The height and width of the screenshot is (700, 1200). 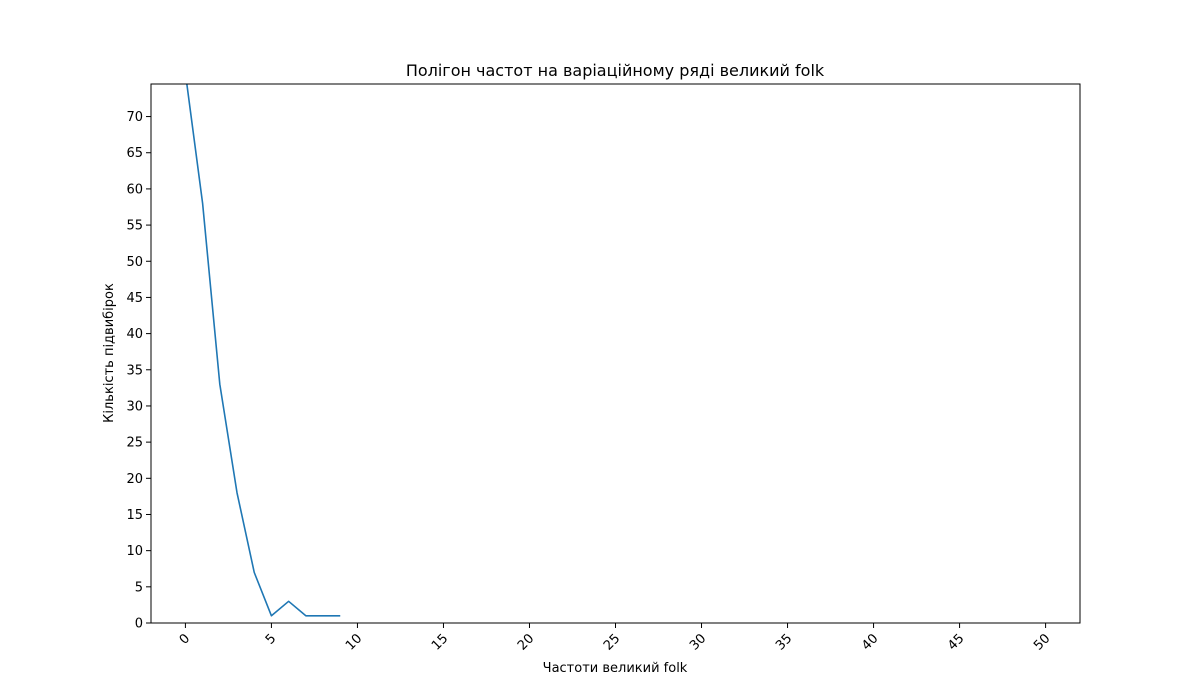 I want to click on x-tick-label: 25, so click(x=612, y=642).